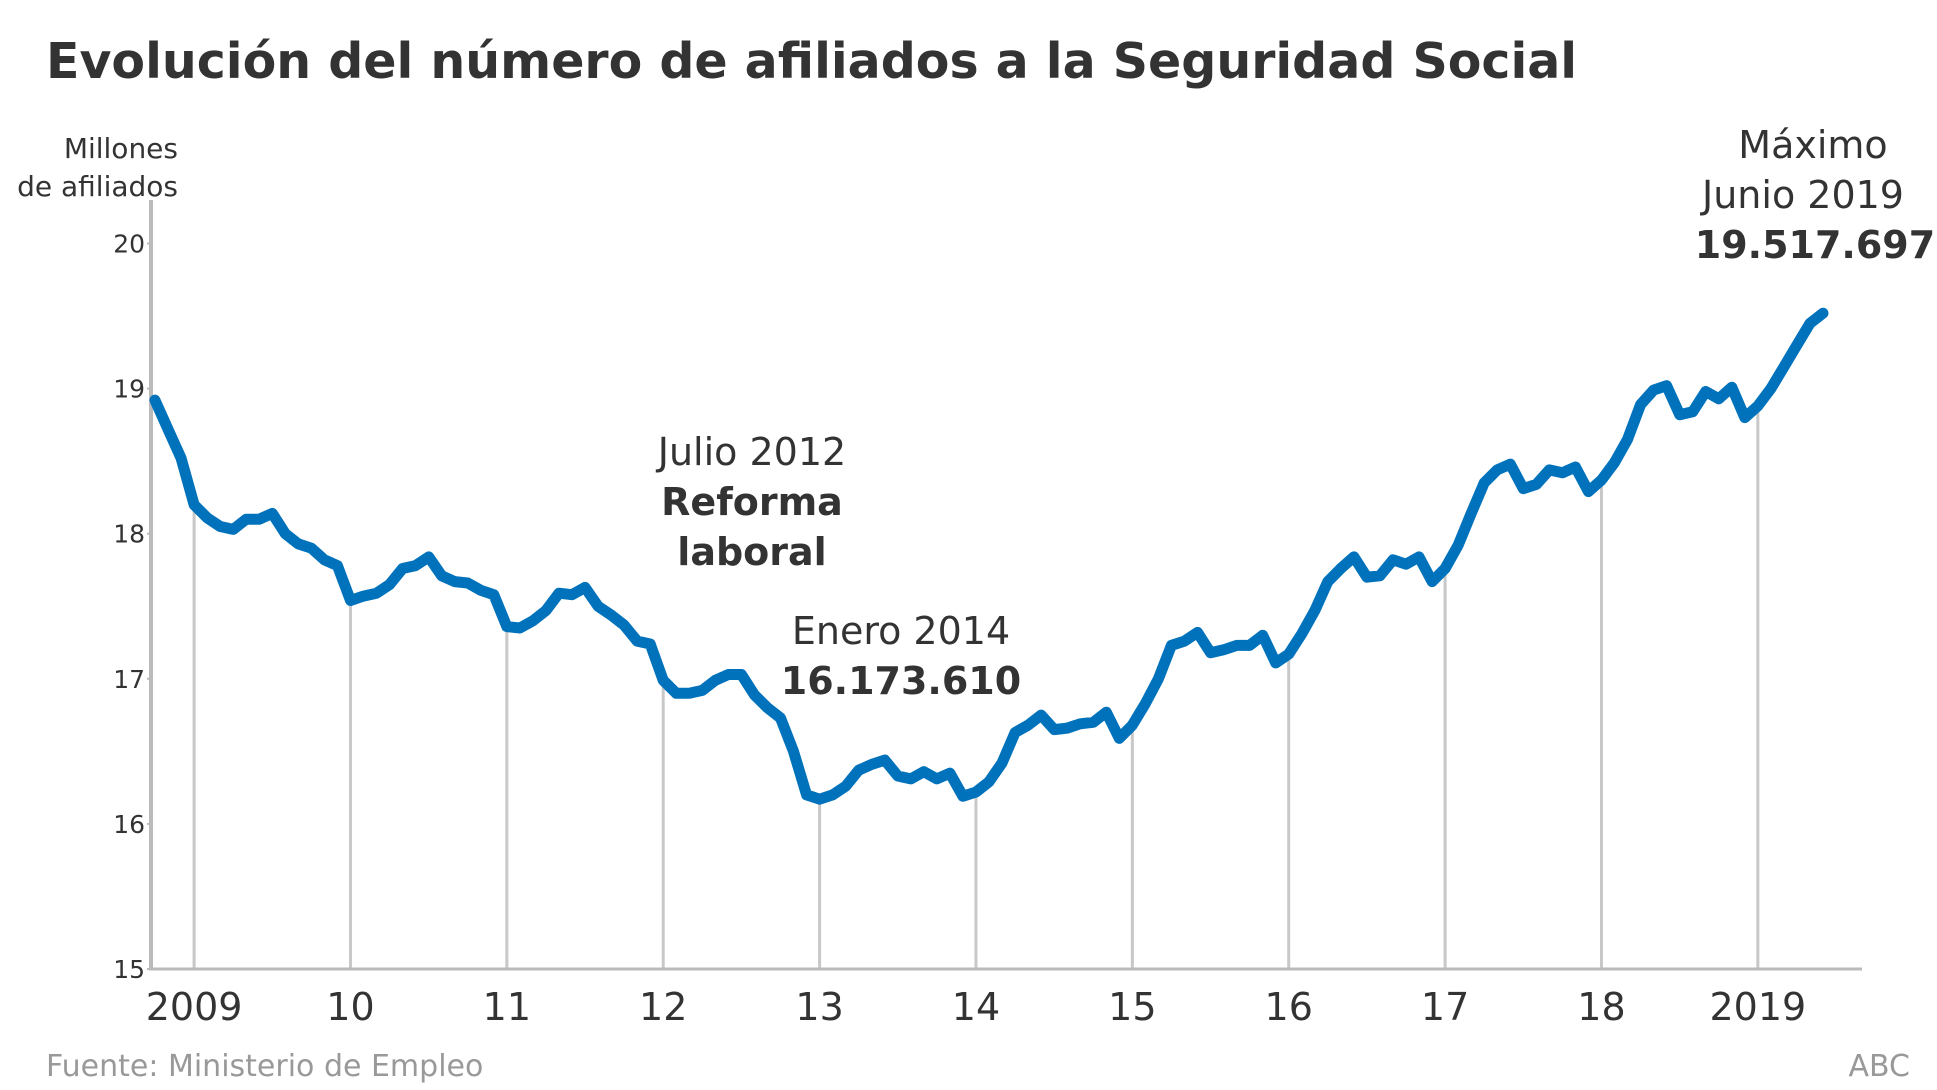 The image size is (1937, 1090). What do you see at coordinates (129, 244) in the screenshot?
I see `y-tick-label: 20` at bounding box center [129, 244].